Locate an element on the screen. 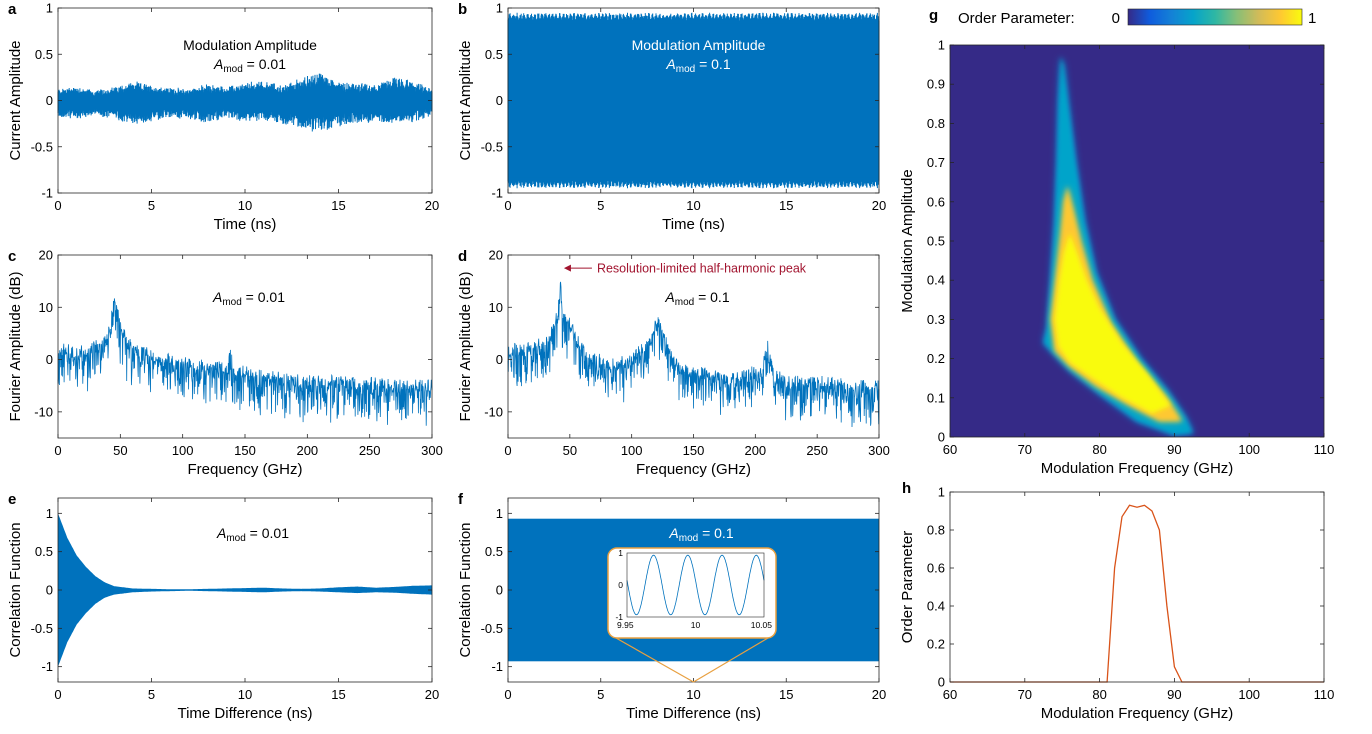 The height and width of the screenshot is (734, 1372). inset-trace is located at coordinates (695, 585).